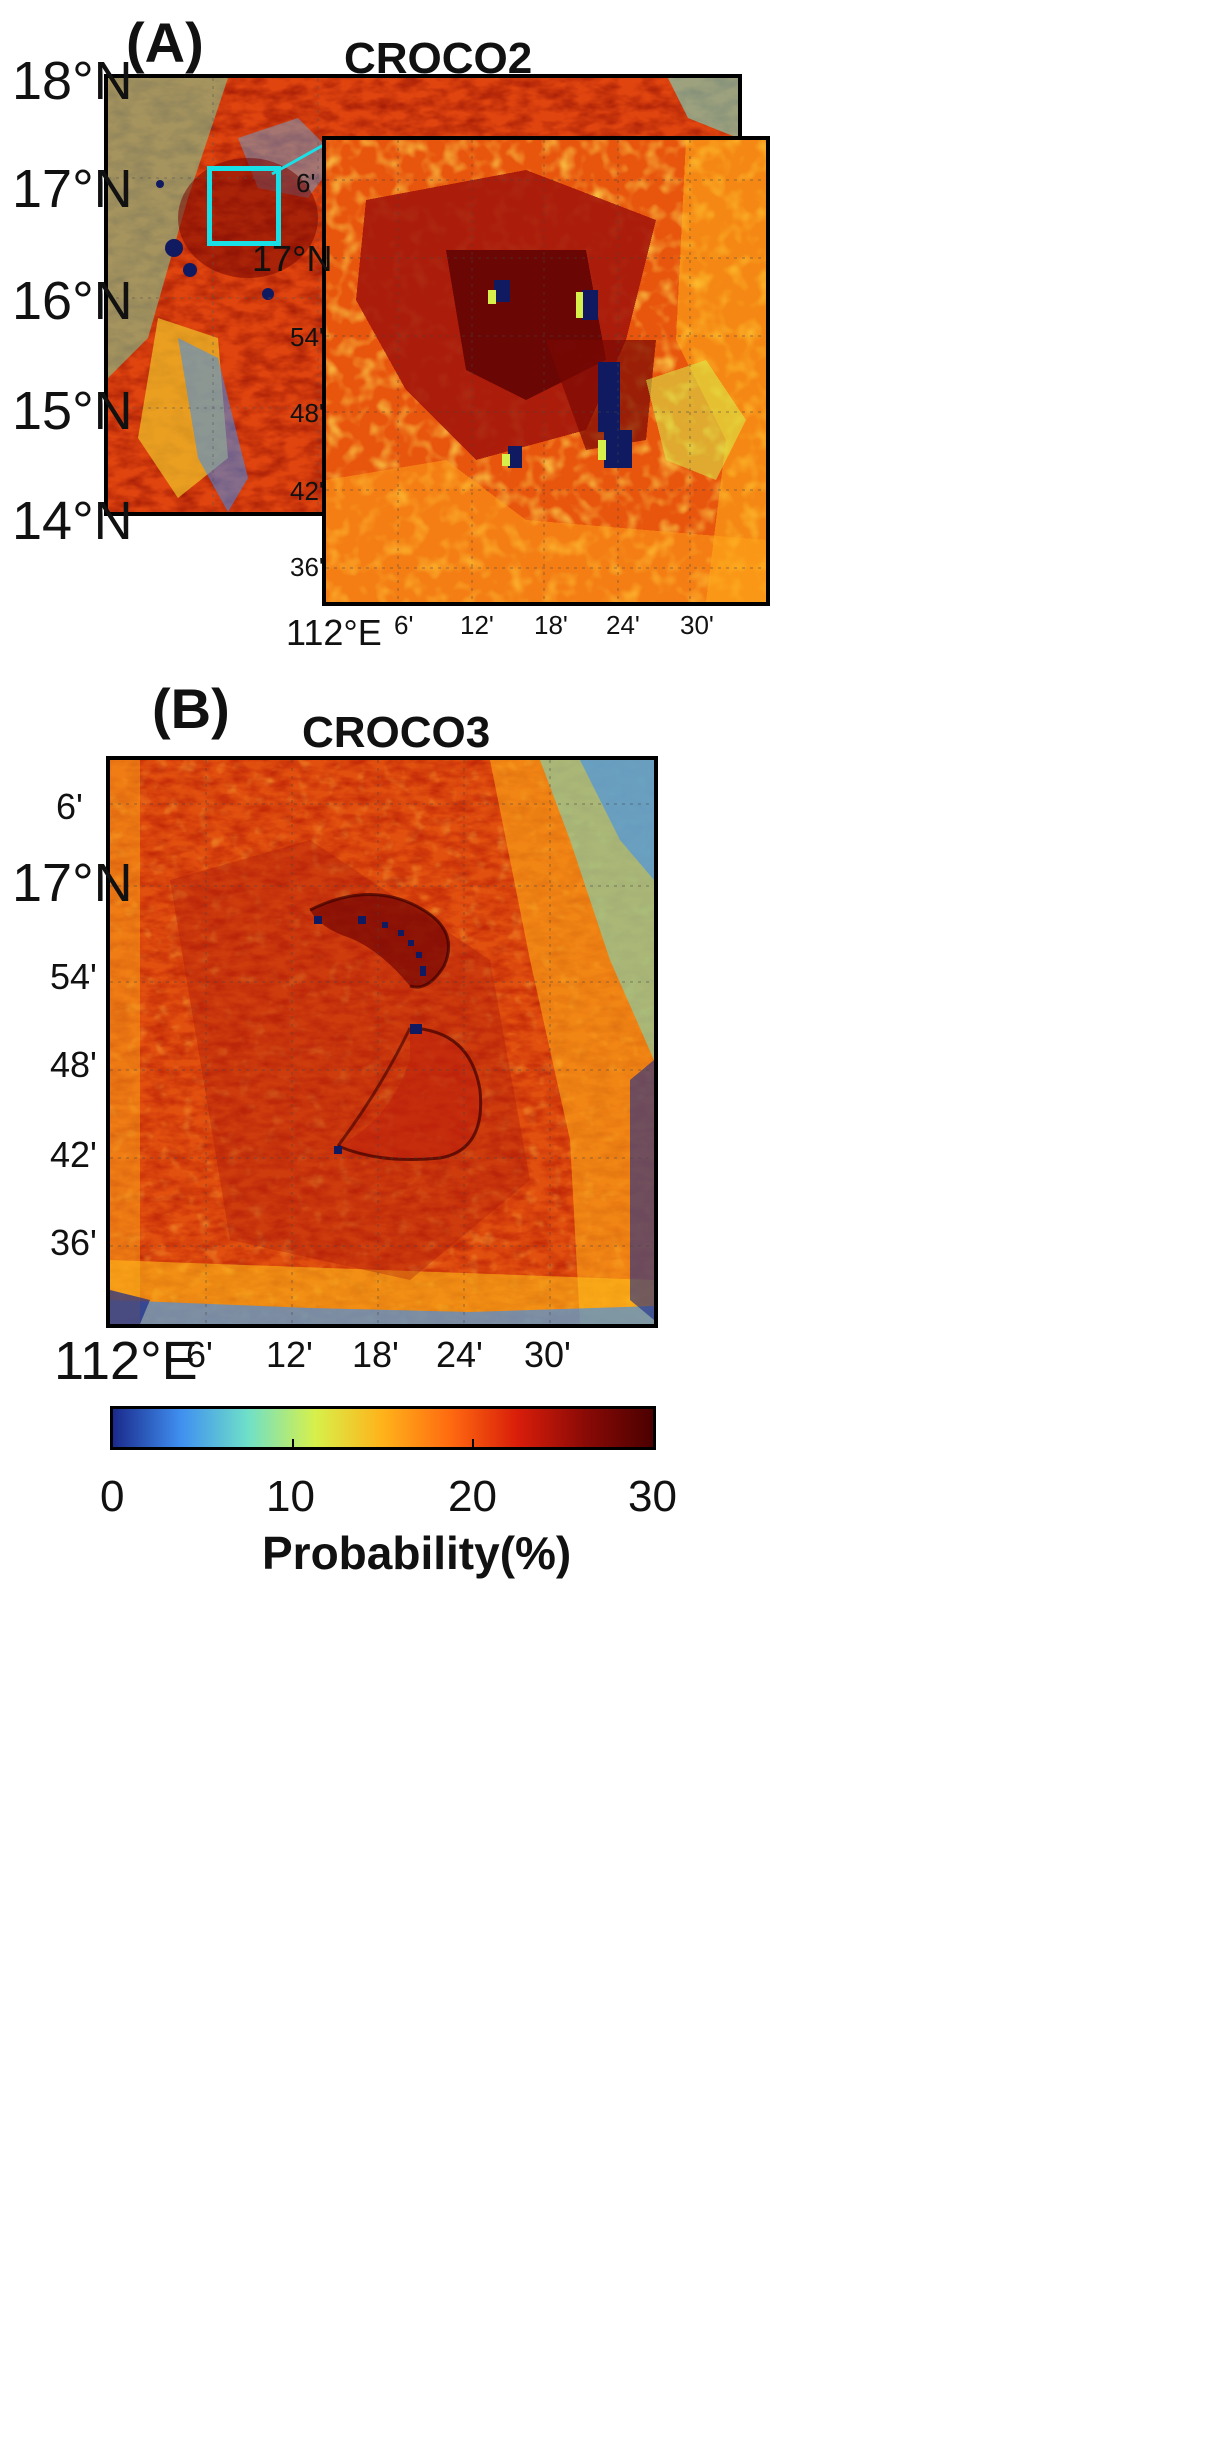  Describe the element at coordinates (652, 1496) in the screenshot. I see `colorbar-label-30: 30` at that location.